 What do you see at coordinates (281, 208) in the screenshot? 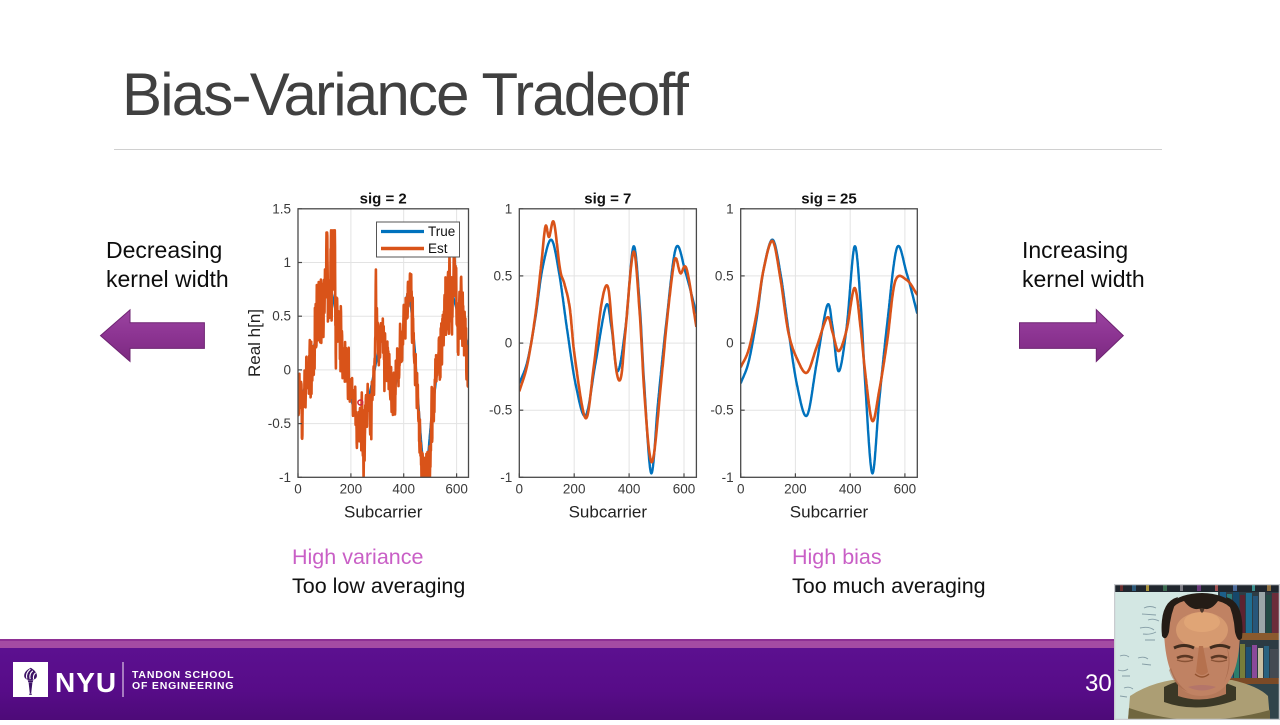
I see `svg-text: 1.5` at bounding box center [281, 208].